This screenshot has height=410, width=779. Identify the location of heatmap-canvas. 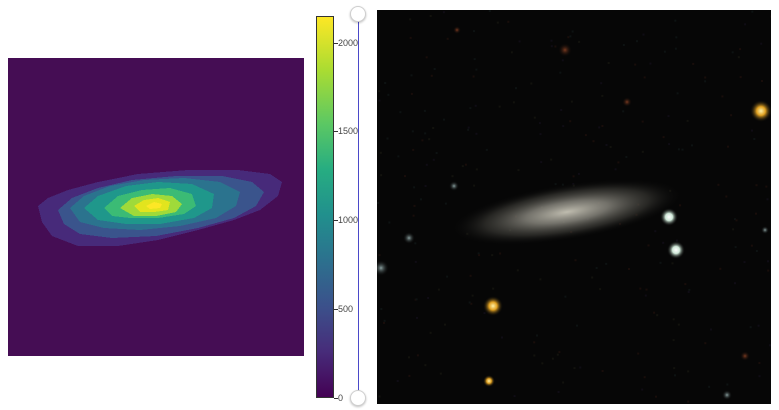
(160, 208).